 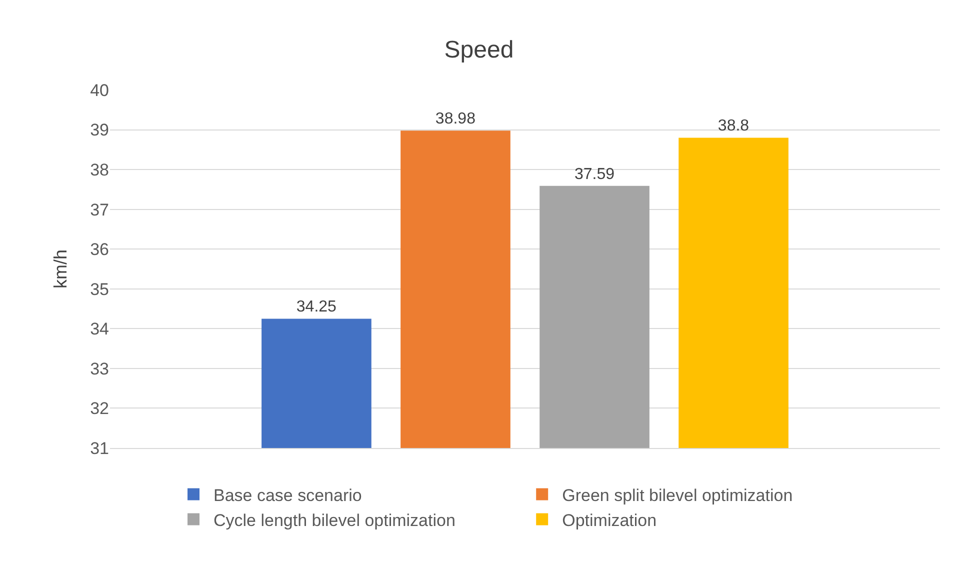 I want to click on y-axis-title: km/h, so click(x=60, y=269).